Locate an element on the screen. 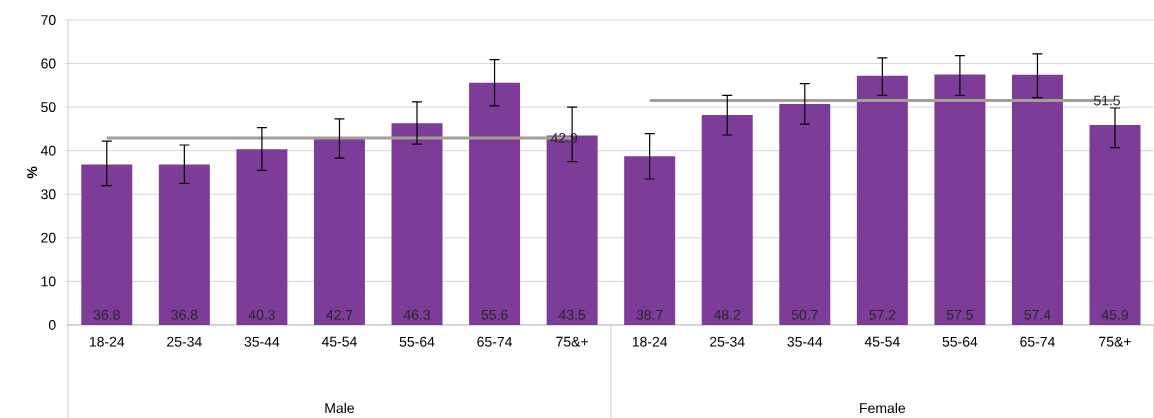 The image size is (1154, 418). y-tick-label: 40 is located at coordinates (48, 150).